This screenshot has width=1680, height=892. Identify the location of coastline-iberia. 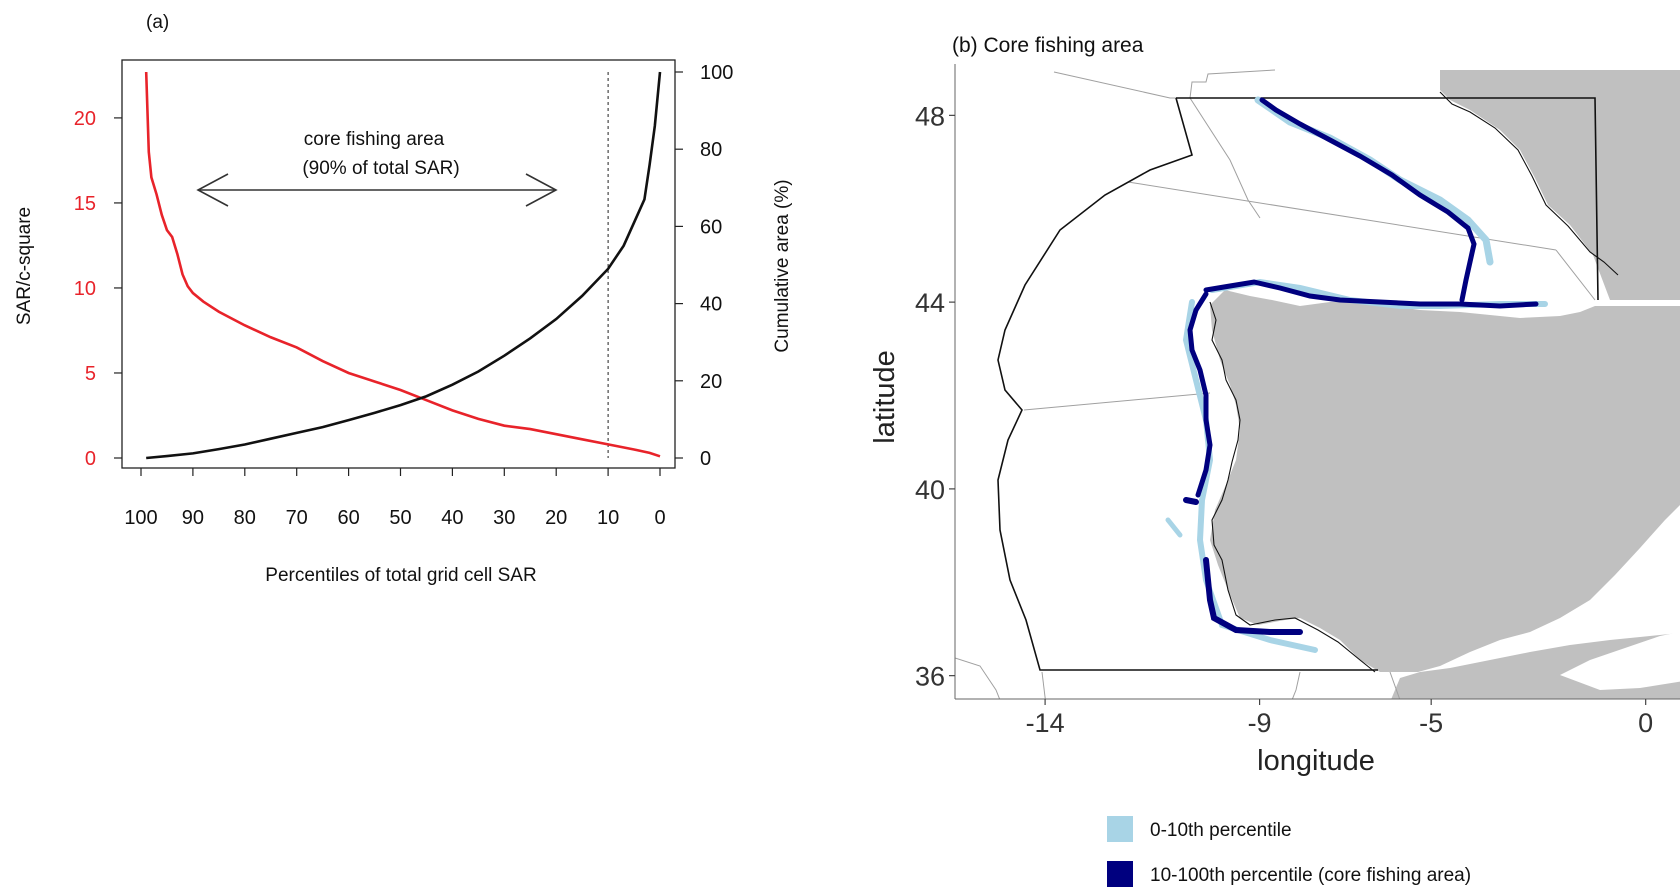
(1292, 487).